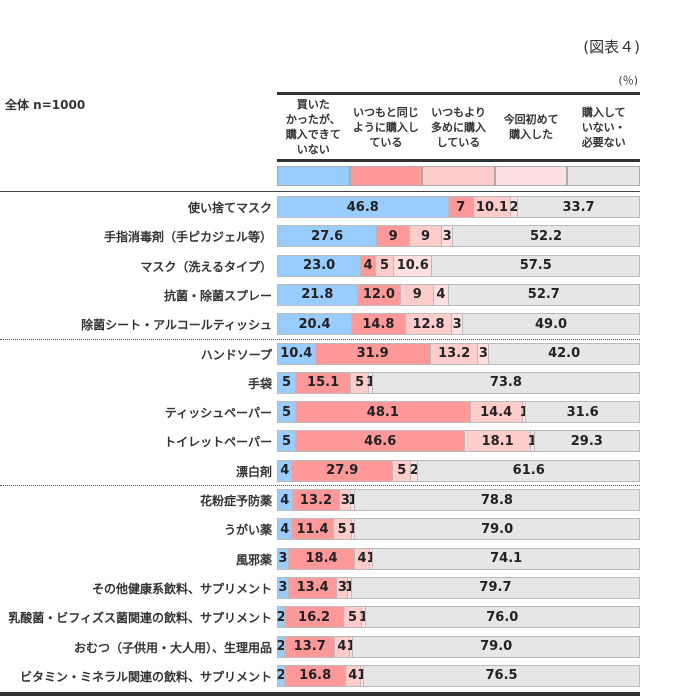 This screenshot has height=697, width=676. What do you see at coordinates (496, 500) in the screenshot?
I see `bar-segment-4: 78.8` at bounding box center [496, 500].